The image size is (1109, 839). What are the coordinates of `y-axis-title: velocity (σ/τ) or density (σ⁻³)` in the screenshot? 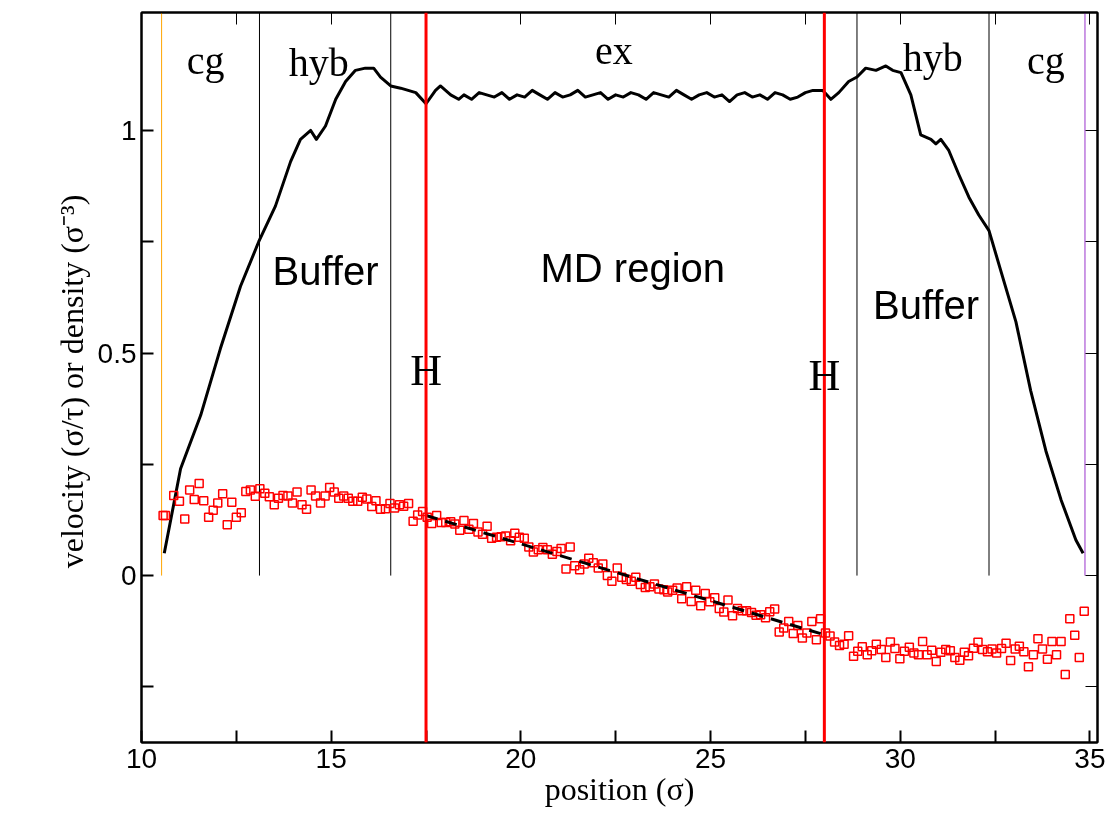 It's located at (71, 381).